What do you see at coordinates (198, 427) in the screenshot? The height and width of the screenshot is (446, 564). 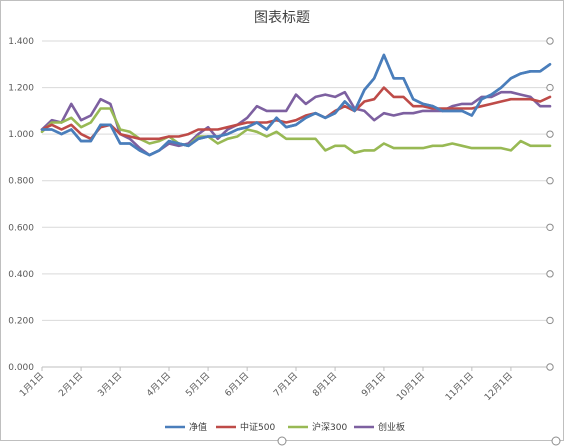 I see `legend-label: 净值` at bounding box center [198, 427].